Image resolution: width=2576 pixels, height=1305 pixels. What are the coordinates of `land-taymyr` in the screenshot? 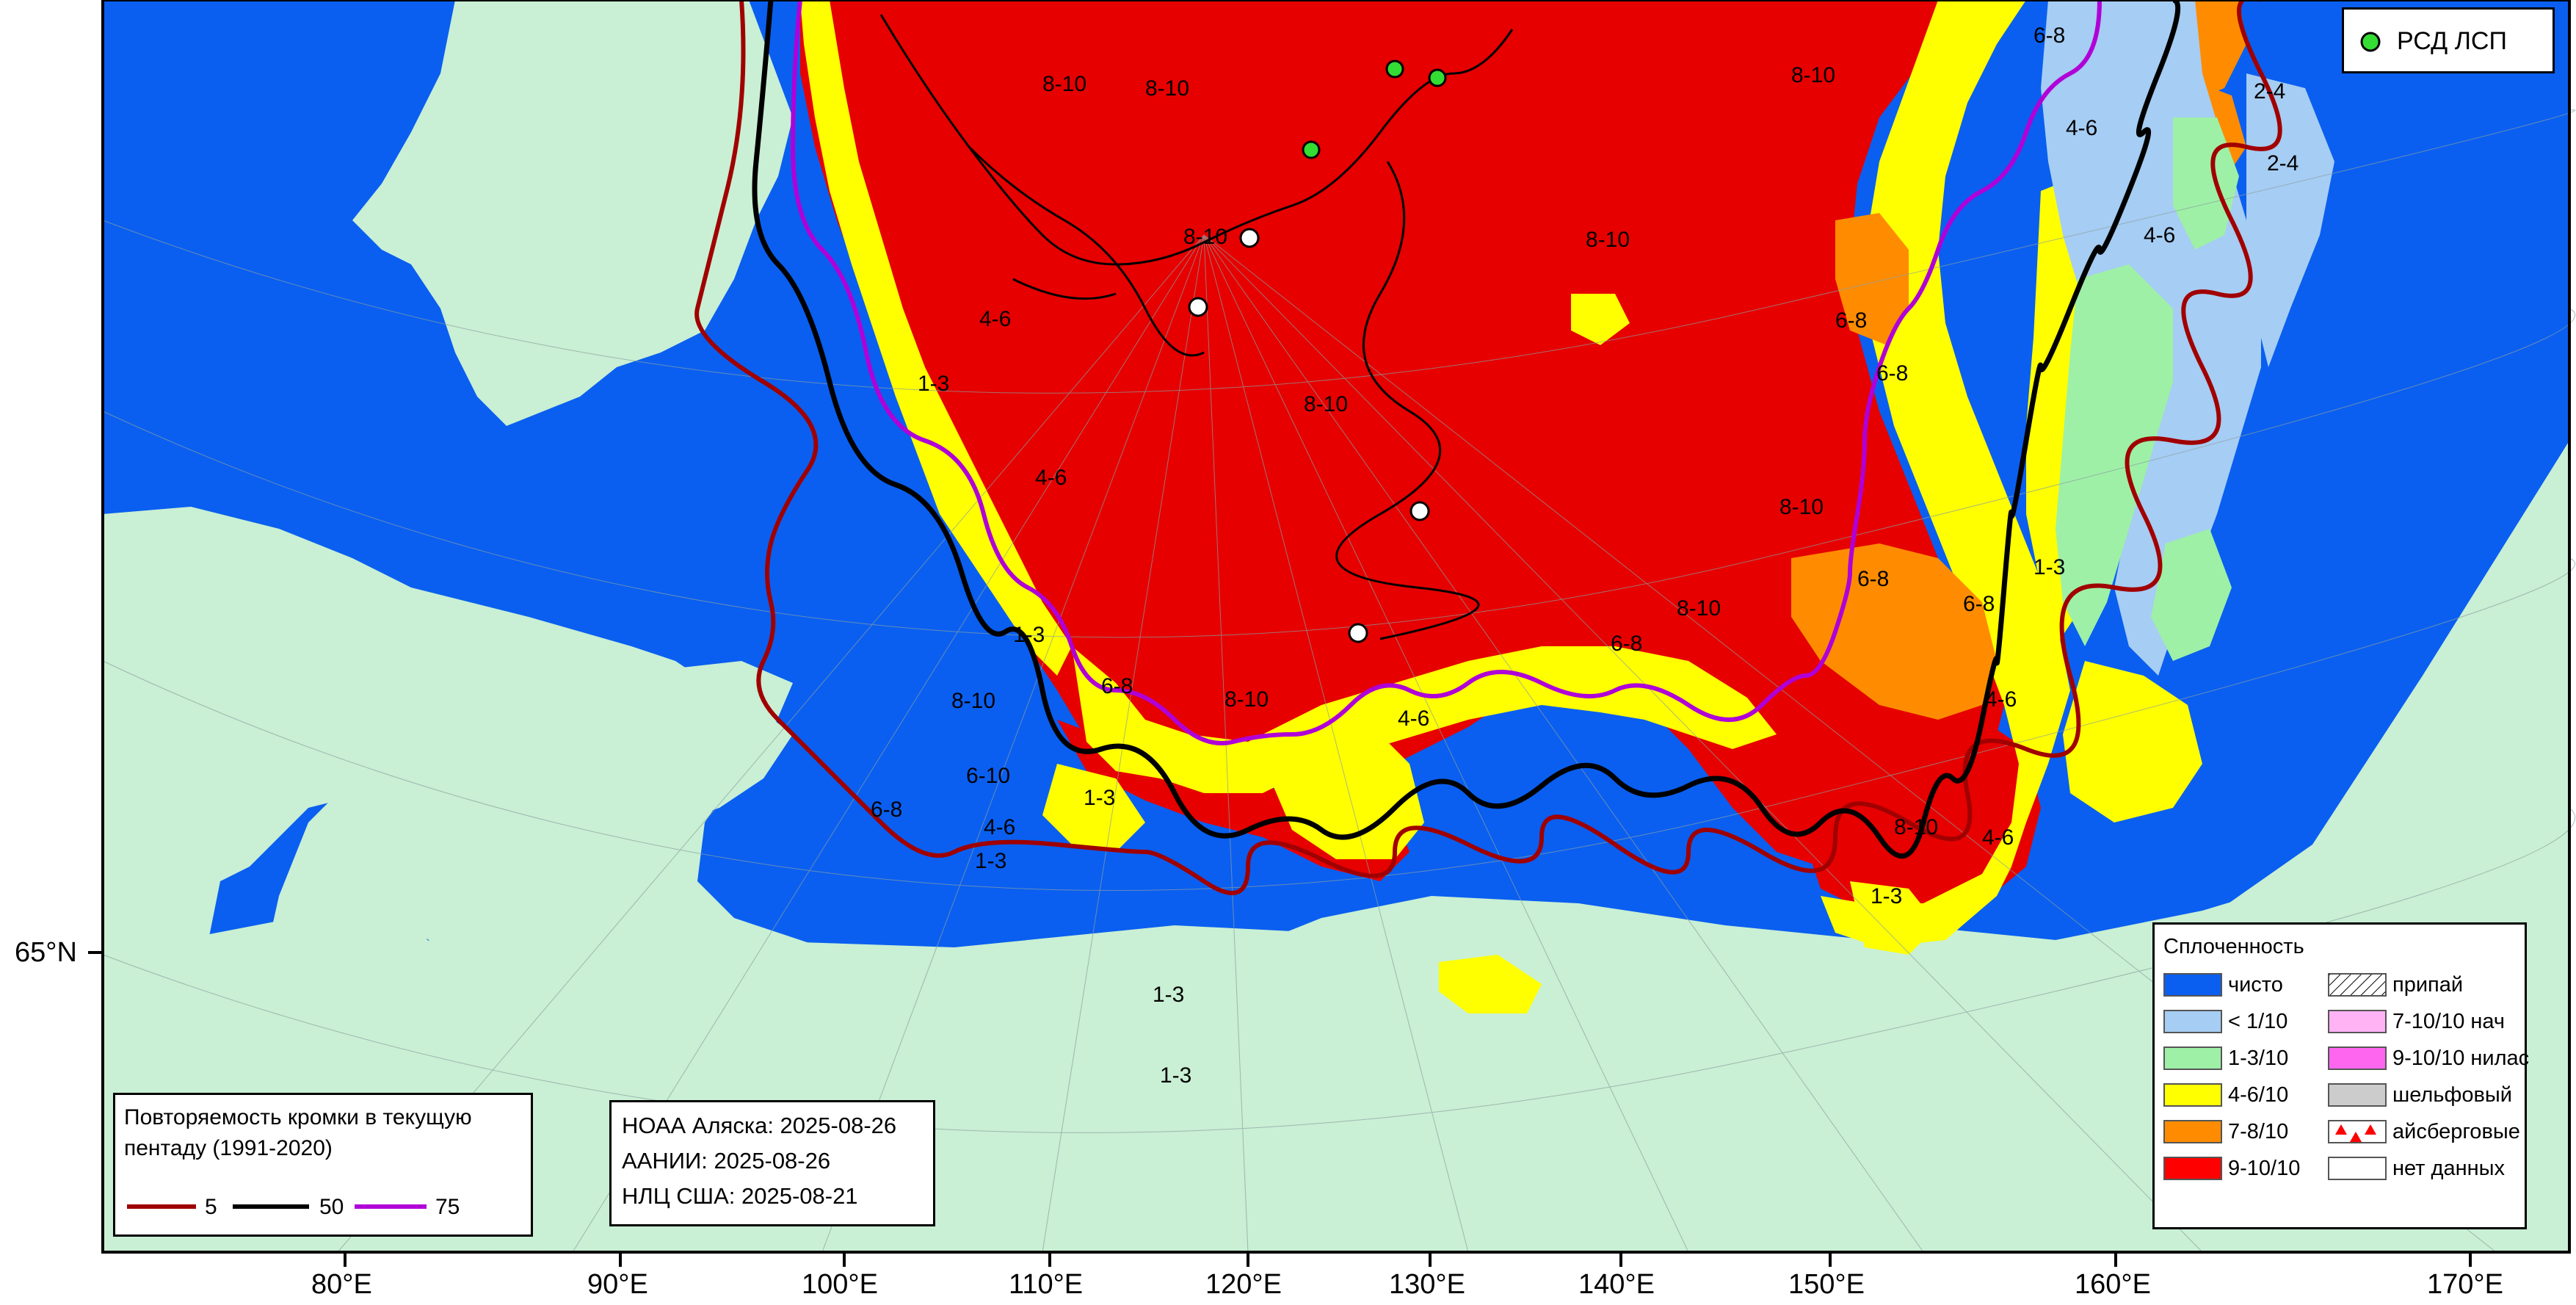 It's located at (448, 738).